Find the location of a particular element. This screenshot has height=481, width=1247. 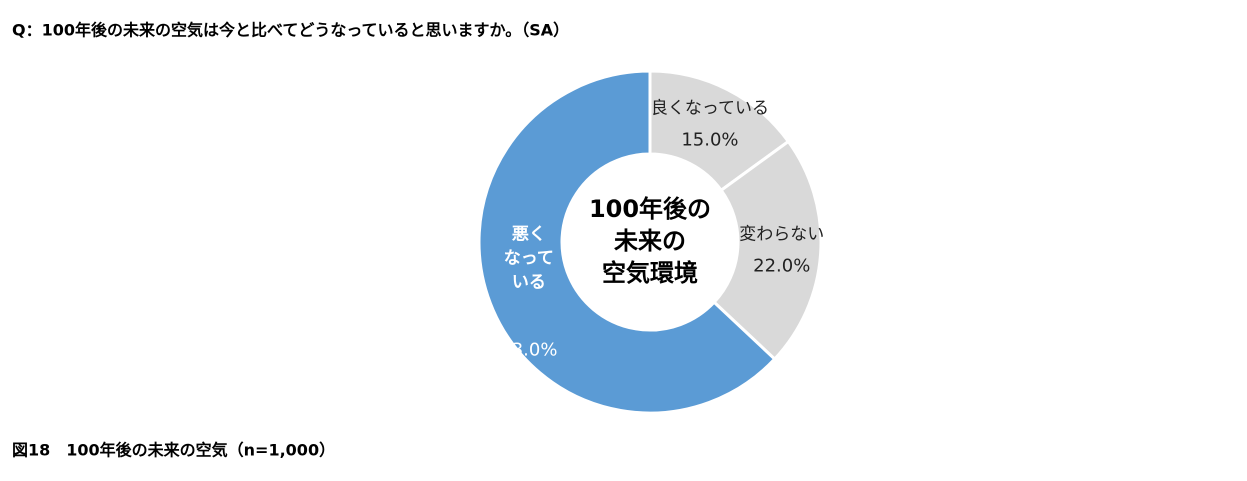

center-label: 100年後の未来の空気環境 is located at coordinates (650, 241).